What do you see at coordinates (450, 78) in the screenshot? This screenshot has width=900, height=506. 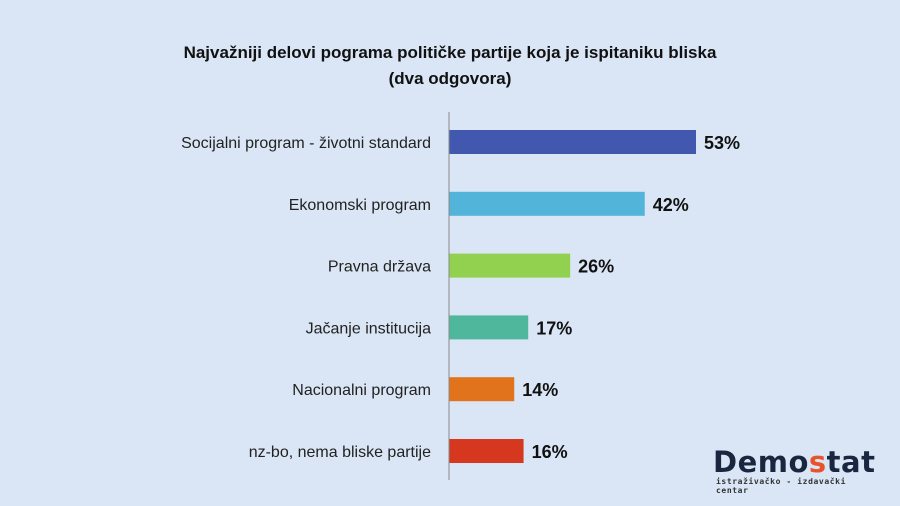 I see `title-line-2: (dva odgovora)` at bounding box center [450, 78].